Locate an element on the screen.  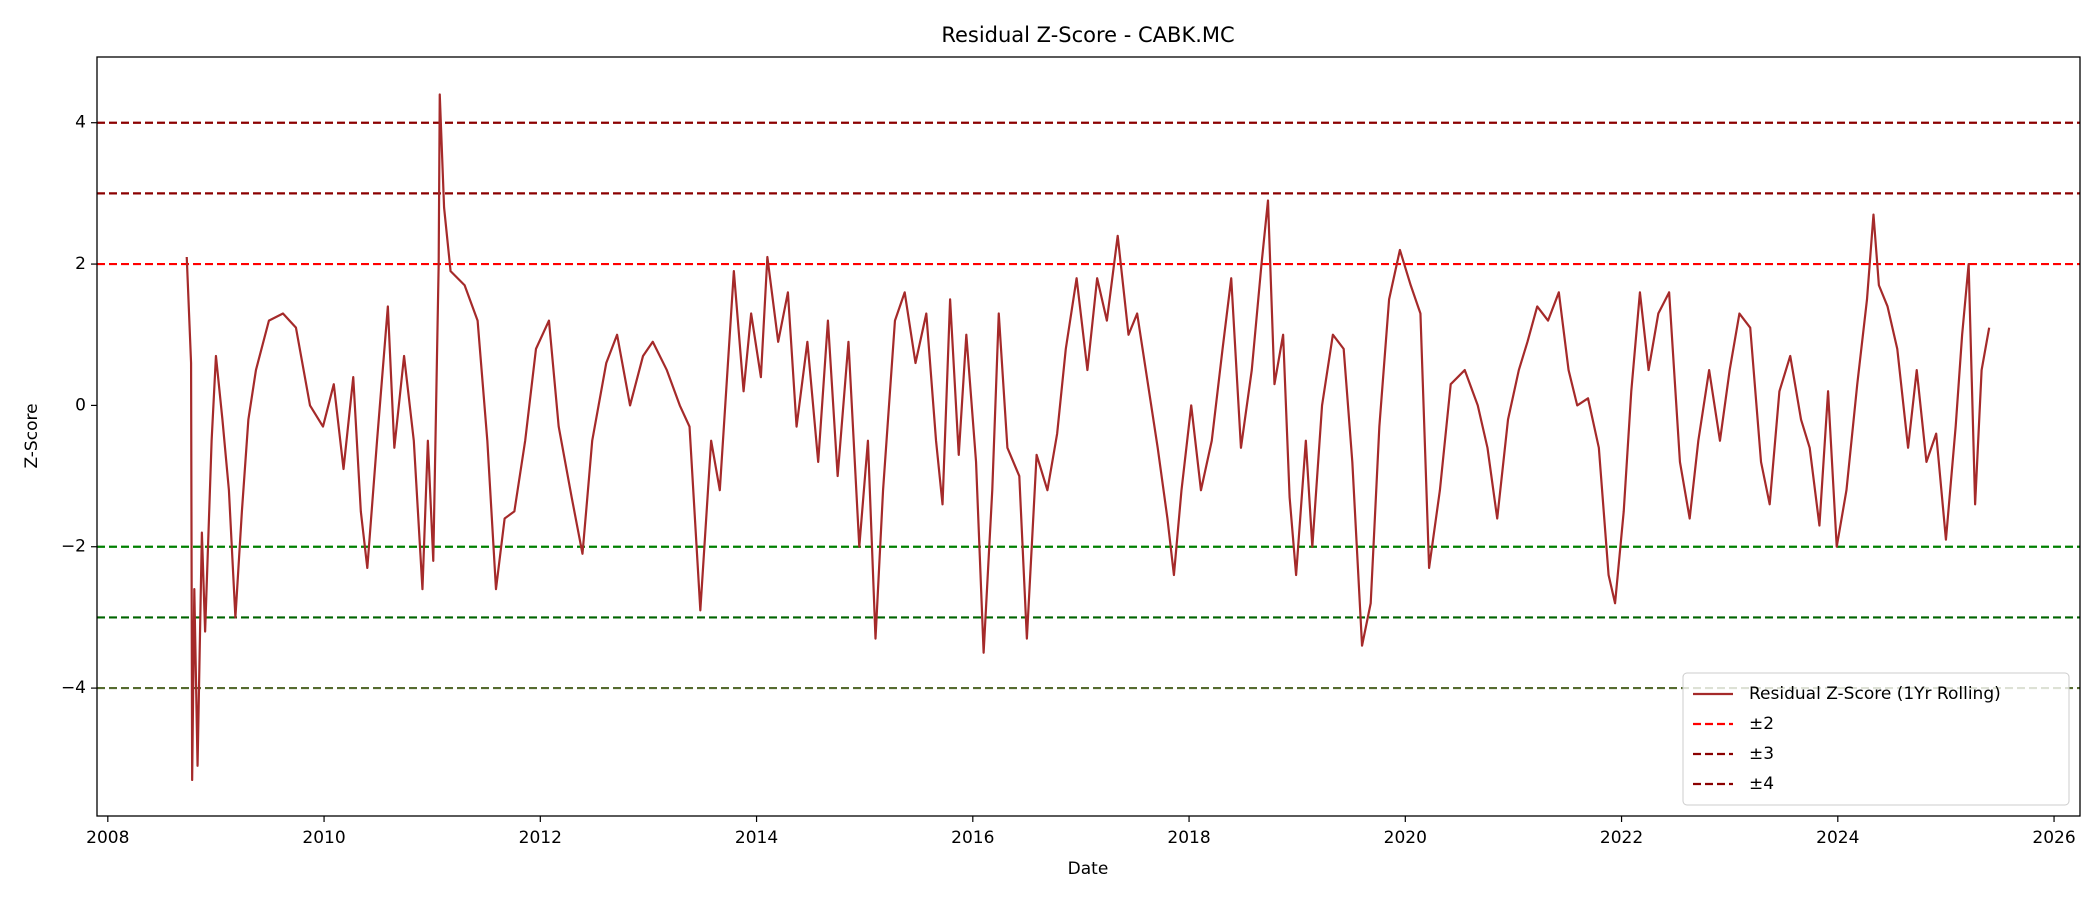
legend-label: ±2 is located at coordinates (1761, 724).